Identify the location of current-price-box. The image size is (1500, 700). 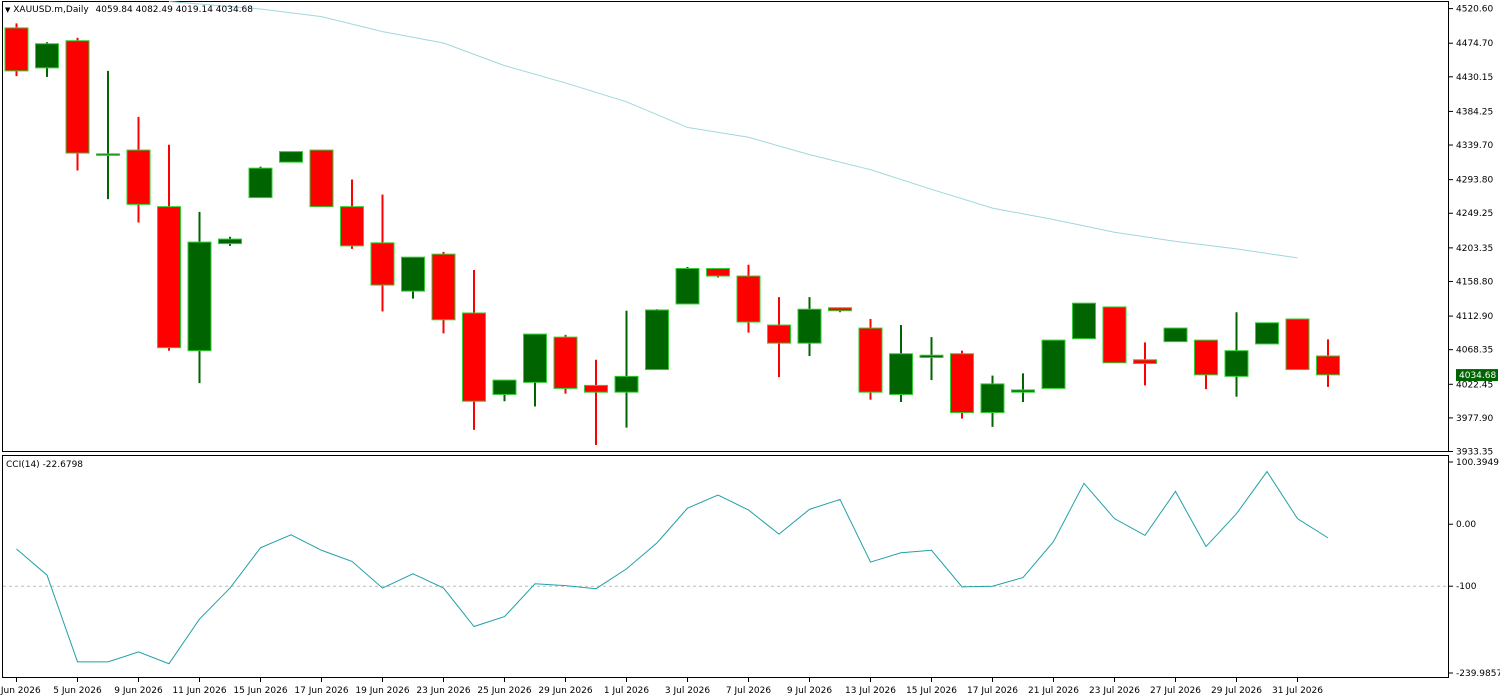
(1477, 375).